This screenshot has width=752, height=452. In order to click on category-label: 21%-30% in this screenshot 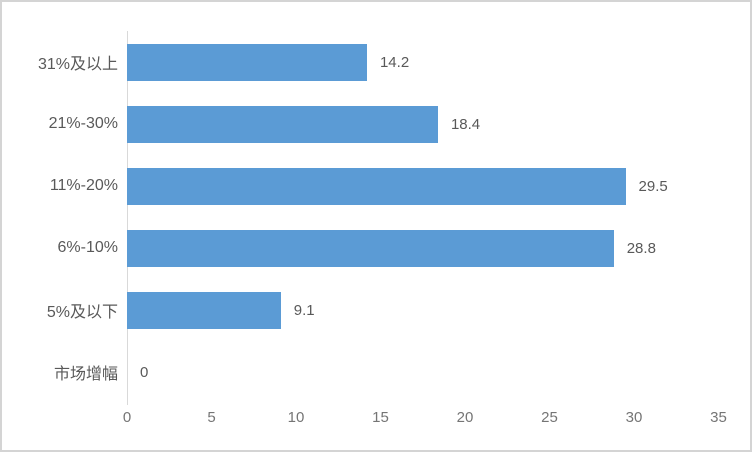, I will do `click(83, 123)`.